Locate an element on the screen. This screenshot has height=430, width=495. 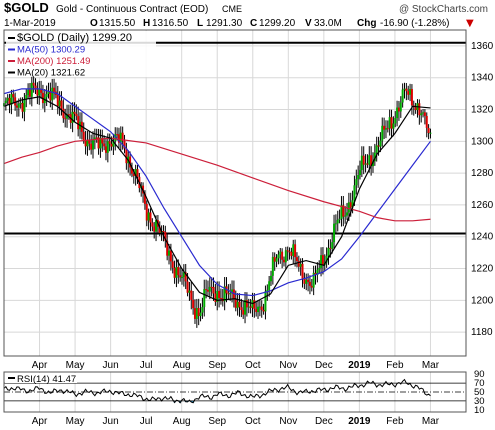
y-tick-label: 90 is located at coordinates (479, 374).